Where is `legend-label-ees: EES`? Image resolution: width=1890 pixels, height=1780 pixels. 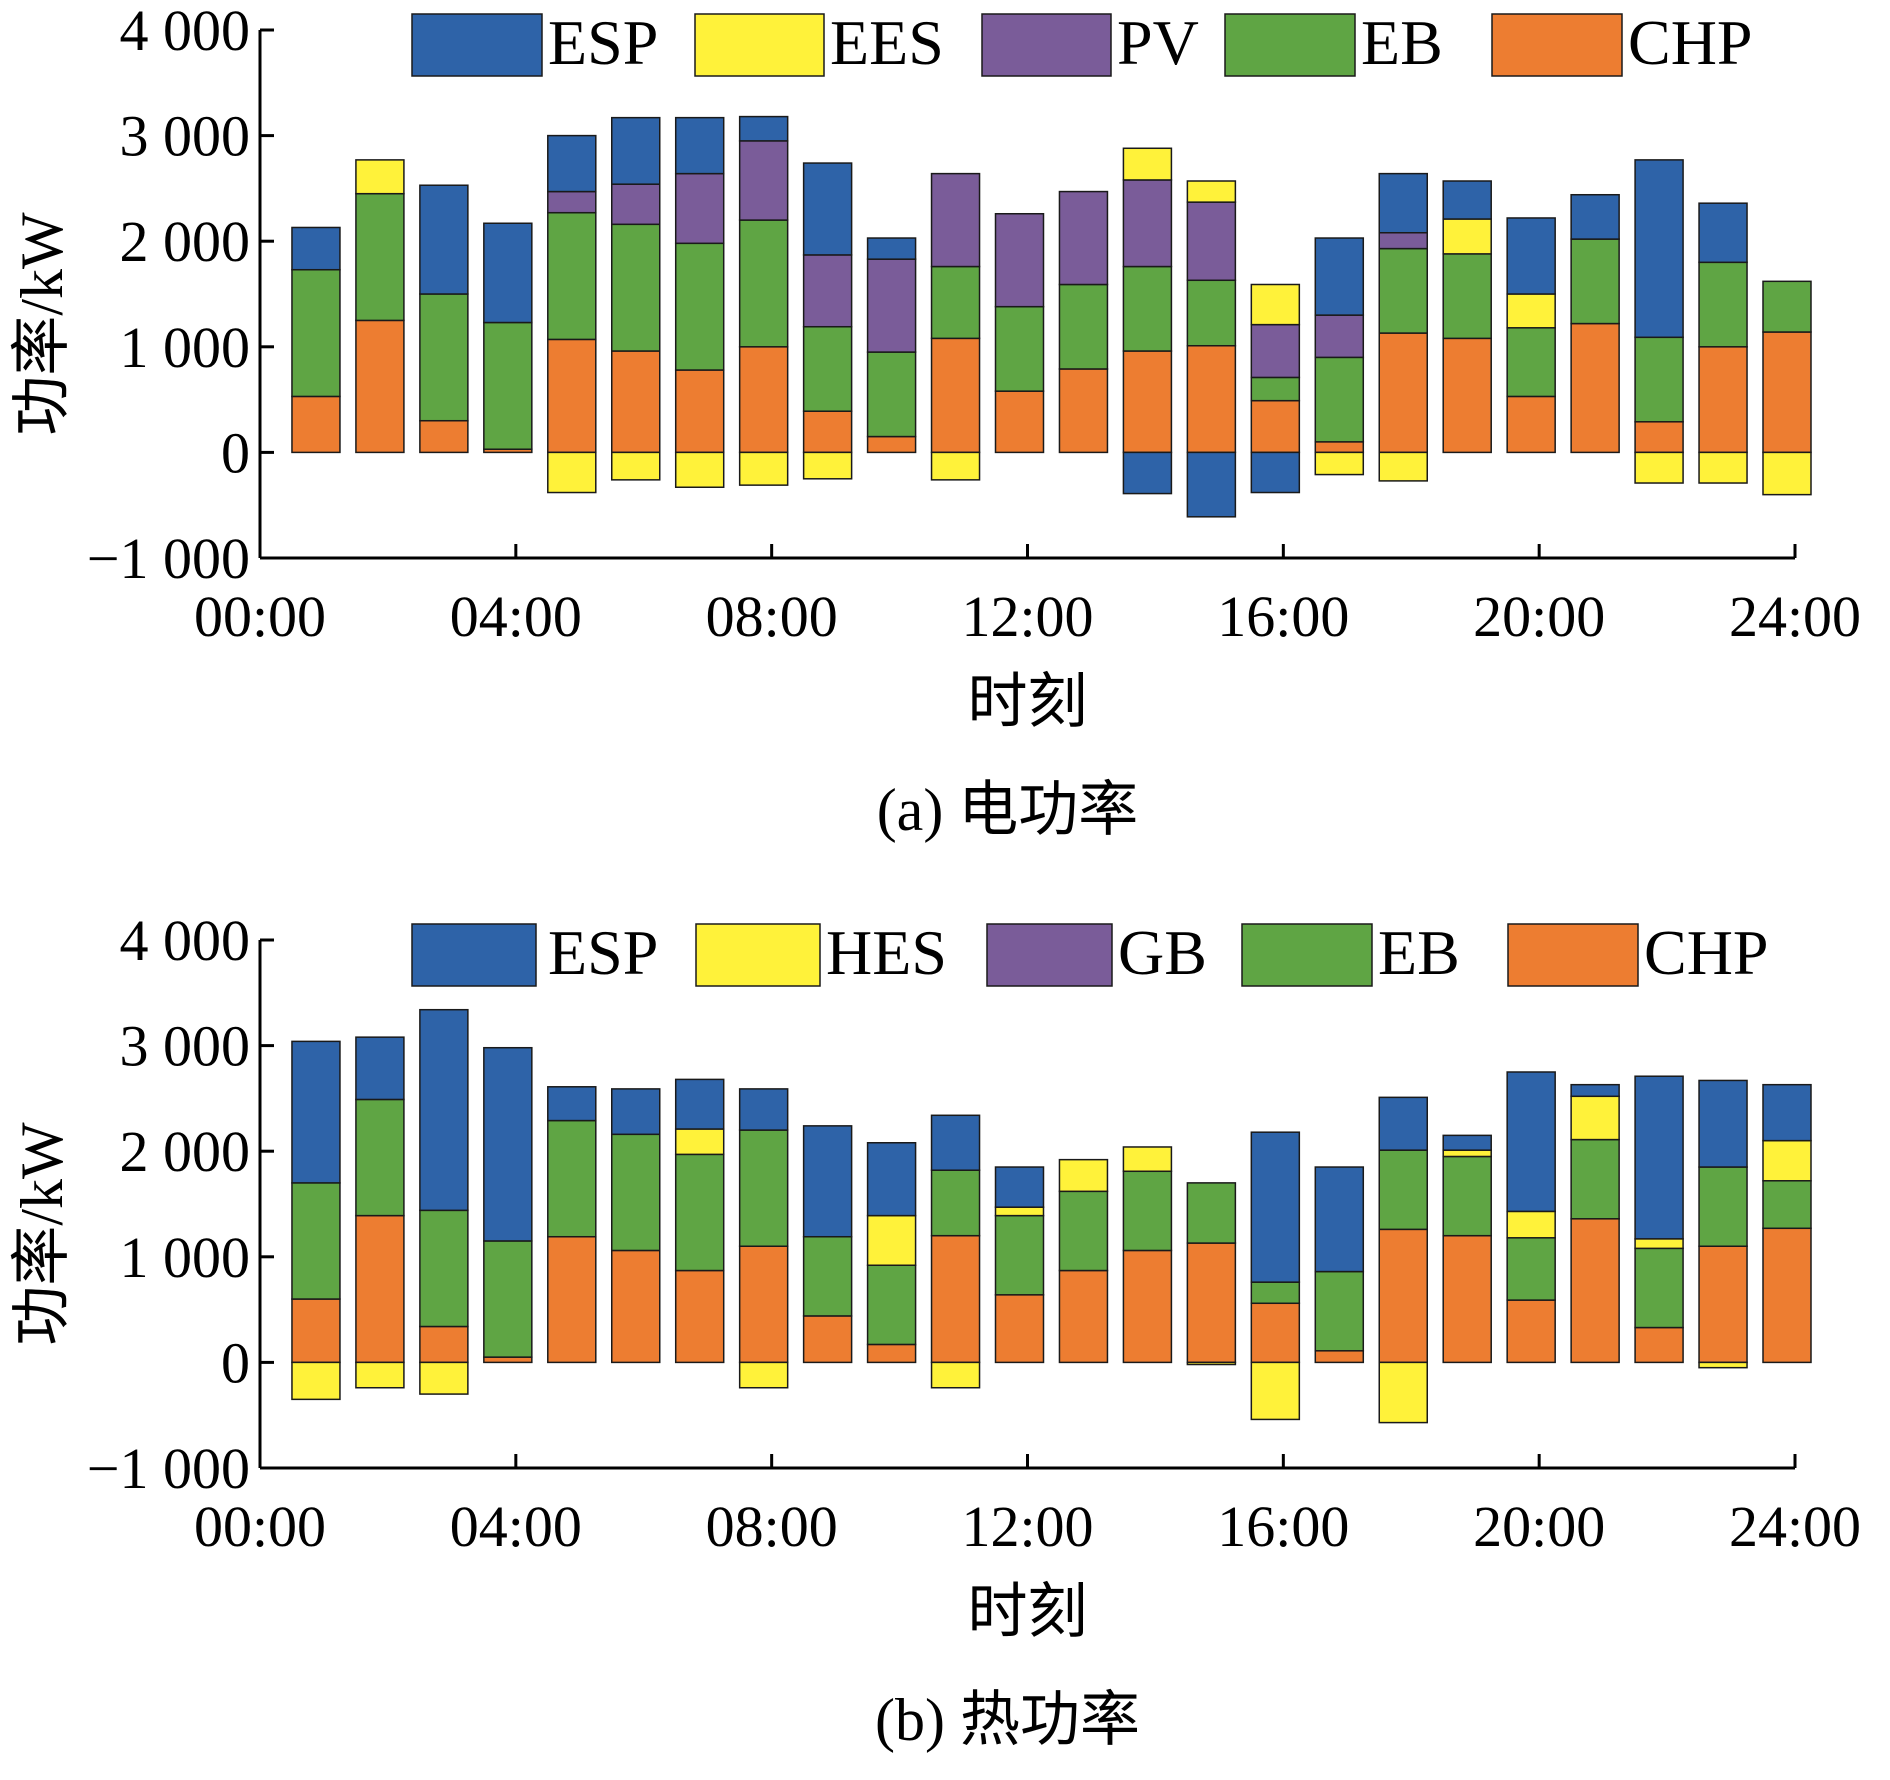
legend-label-ees: EES is located at coordinates (887, 42).